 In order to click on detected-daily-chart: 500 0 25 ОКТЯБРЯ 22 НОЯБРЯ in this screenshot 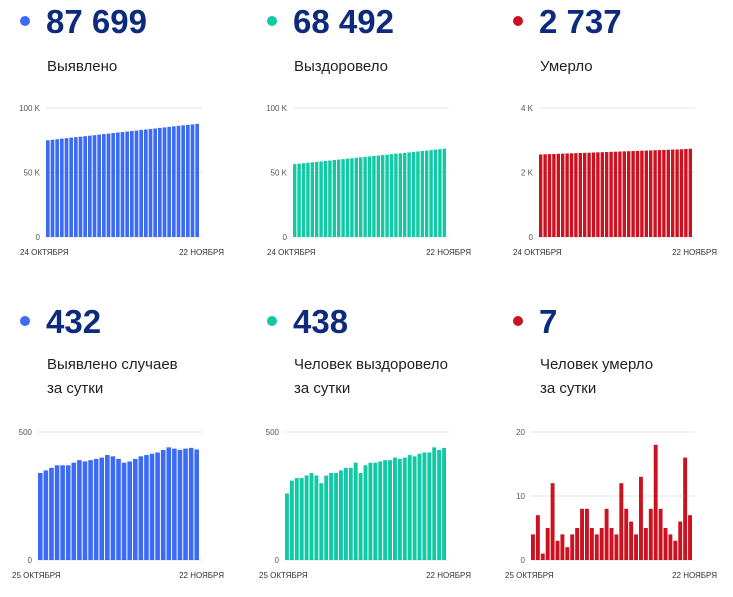, I will do `click(118, 504)`.